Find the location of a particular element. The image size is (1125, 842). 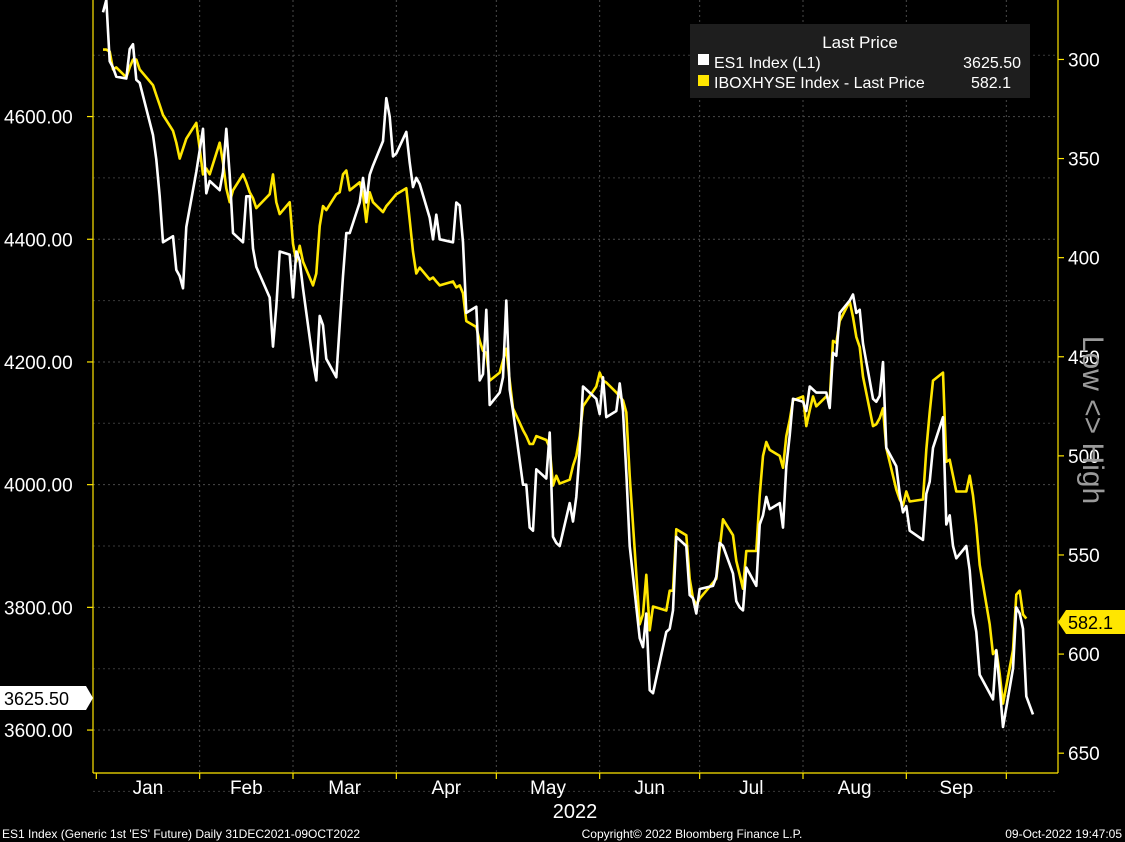

legend-title: Last Price is located at coordinates (860, 42).